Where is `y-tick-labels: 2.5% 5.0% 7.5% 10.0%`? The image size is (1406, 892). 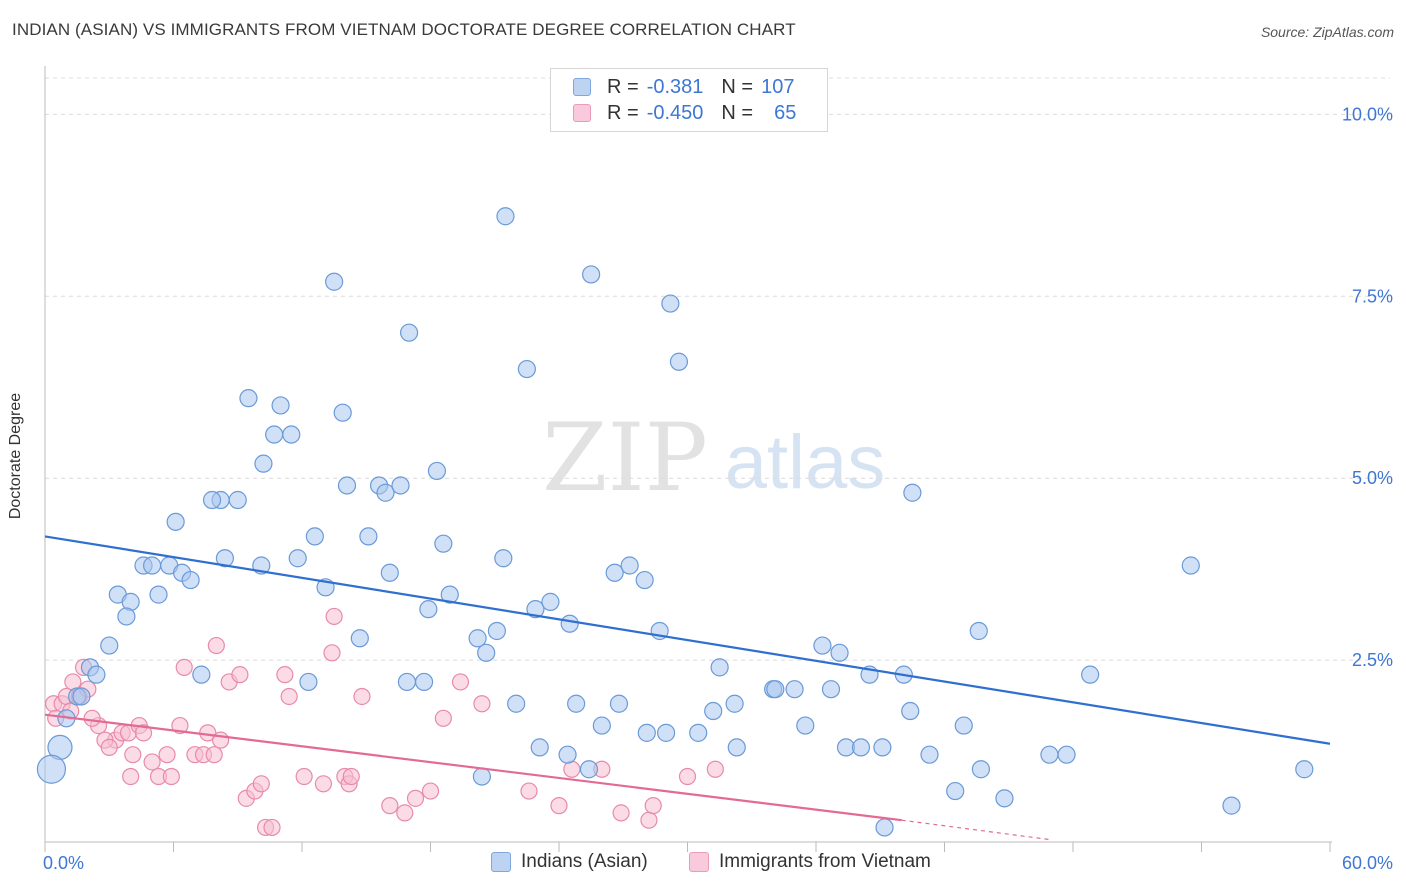 y-tick-labels: 2.5% 5.0% 7.5% 10.0% is located at coordinates (1367, 387).